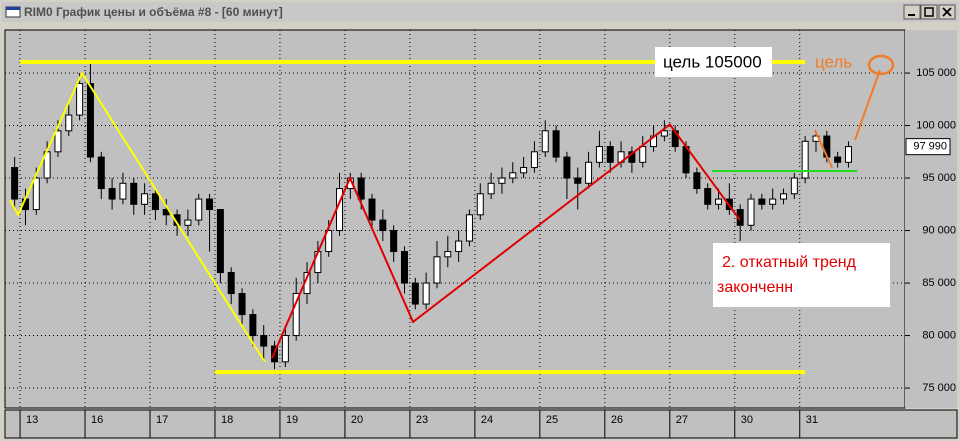 Image resolution: width=960 pixels, height=441 pixels. Describe the element at coordinates (487, 420) in the screenshot. I see `x-tick-label: 24` at that location.